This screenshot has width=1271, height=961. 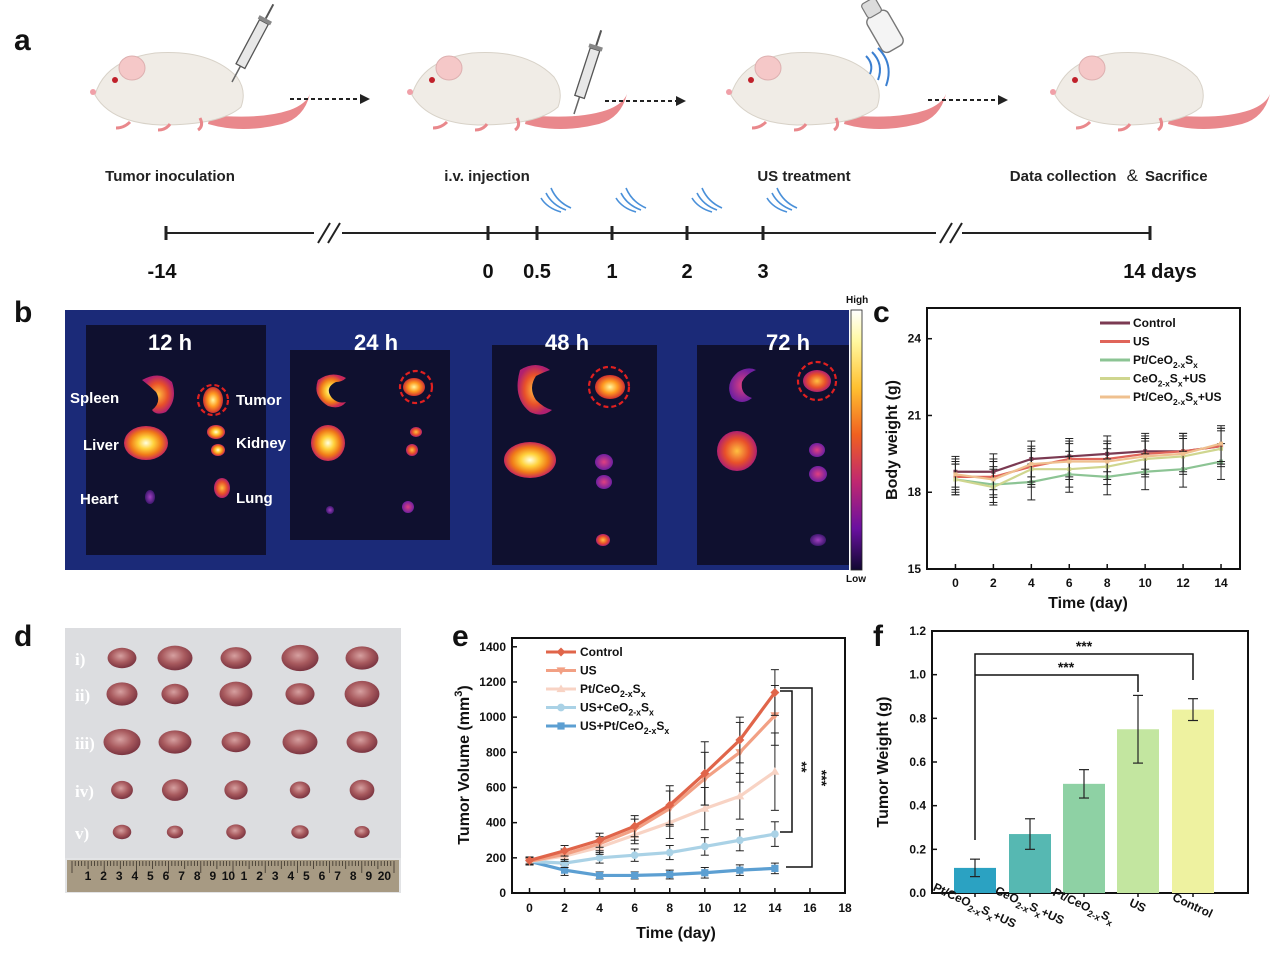 I want to click on timeline-tick-label: 0.5, so click(x=537, y=272).